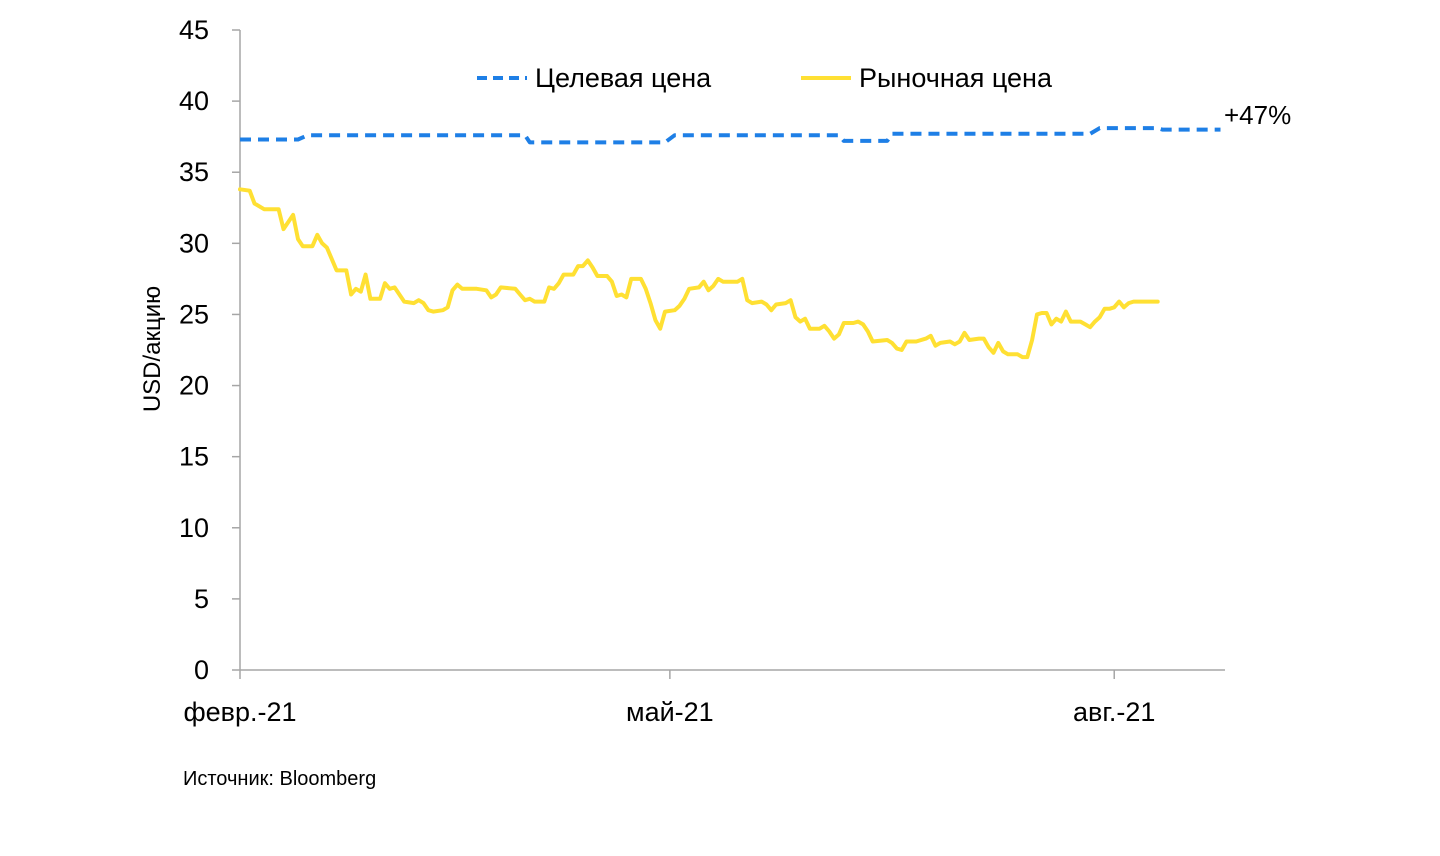  Describe the element at coordinates (699, 273) in the screenshot. I see `market-price-line` at that location.